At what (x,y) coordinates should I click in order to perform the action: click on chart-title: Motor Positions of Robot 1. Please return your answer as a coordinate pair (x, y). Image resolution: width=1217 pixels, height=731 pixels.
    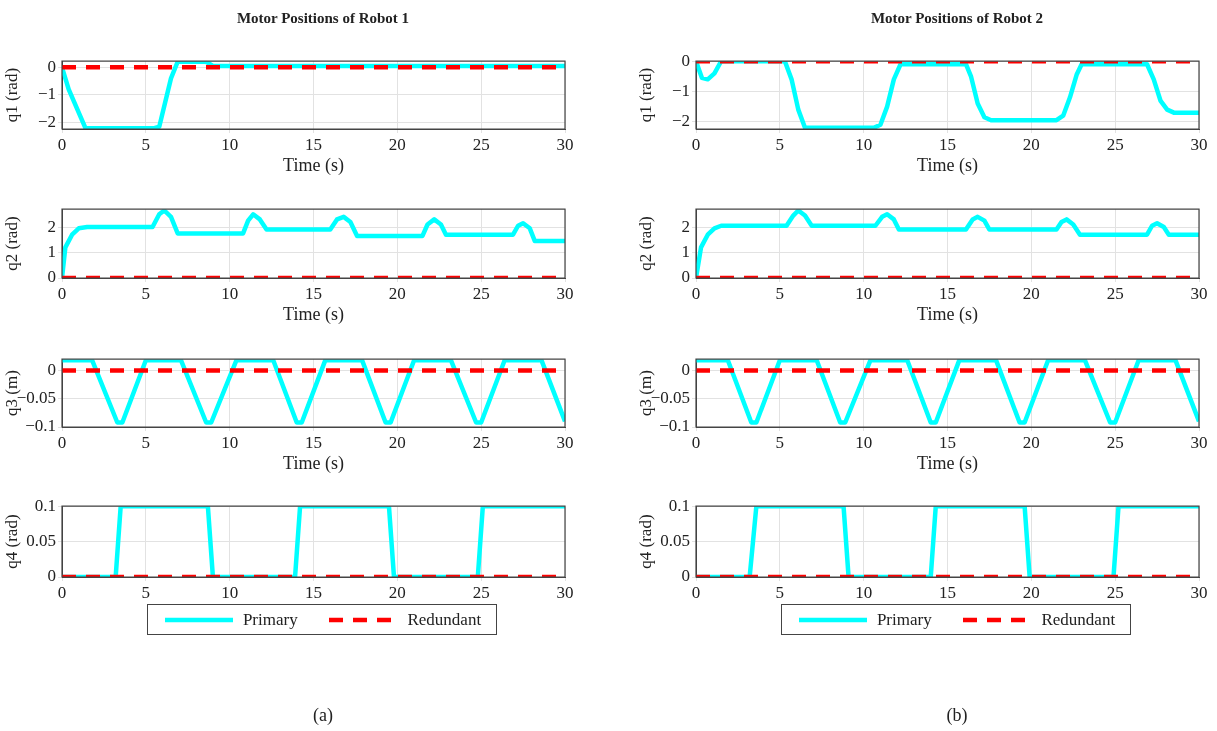
    Looking at the image, I should click on (323, 18).